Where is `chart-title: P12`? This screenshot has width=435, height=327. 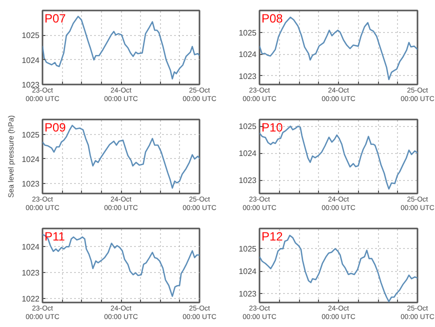 chart-title: P12 is located at coordinates (273, 237).